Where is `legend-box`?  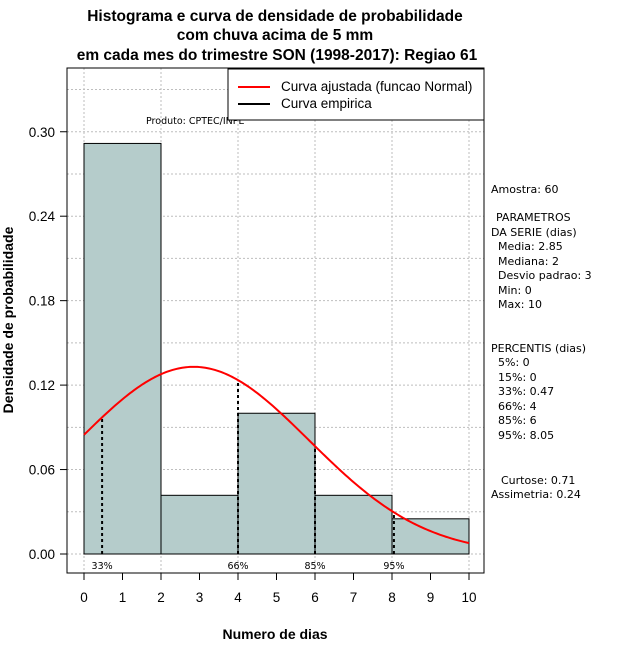 legend-box is located at coordinates (356, 94).